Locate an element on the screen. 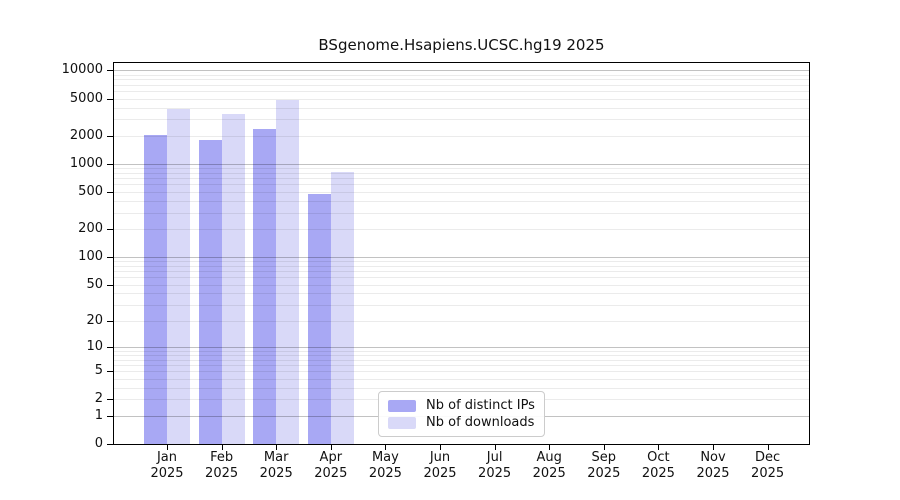 The height and width of the screenshot is (500, 900). y-tick-label: 50 is located at coordinates (94, 284).